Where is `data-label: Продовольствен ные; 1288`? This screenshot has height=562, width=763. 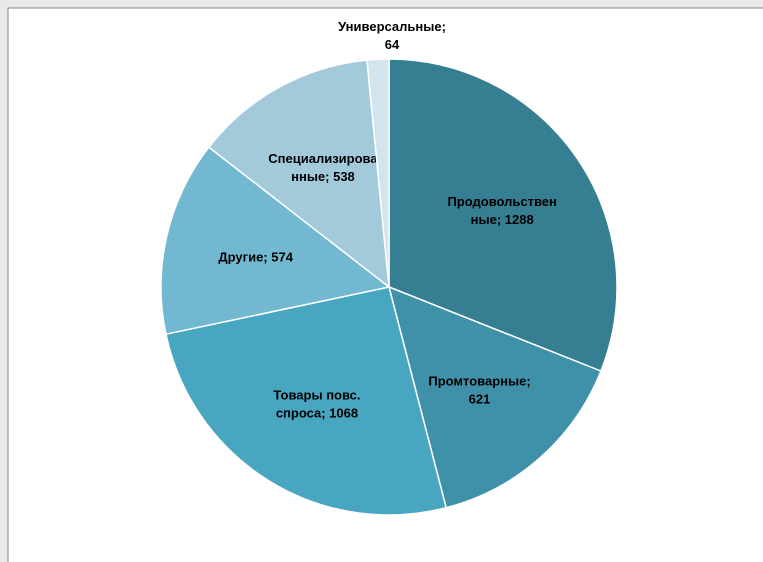 data-label: Продовольствен ные; 1288 is located at coordinates (501, 210).